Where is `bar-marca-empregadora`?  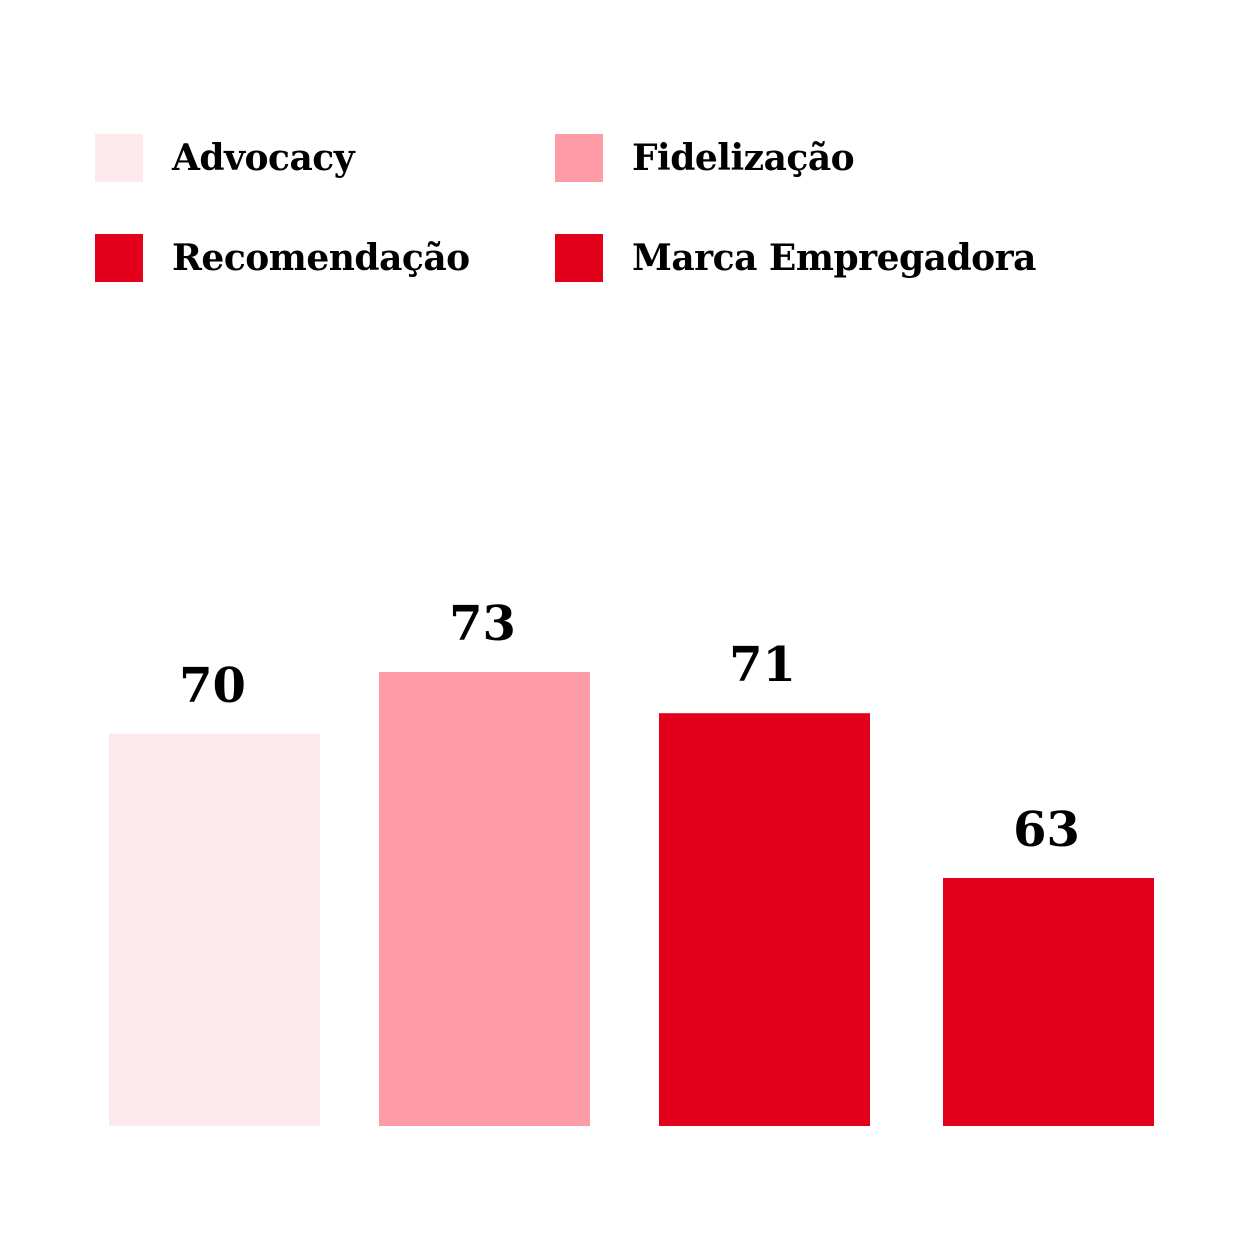
bar-marca-empregadora is located at coordinates (1048, 1002).